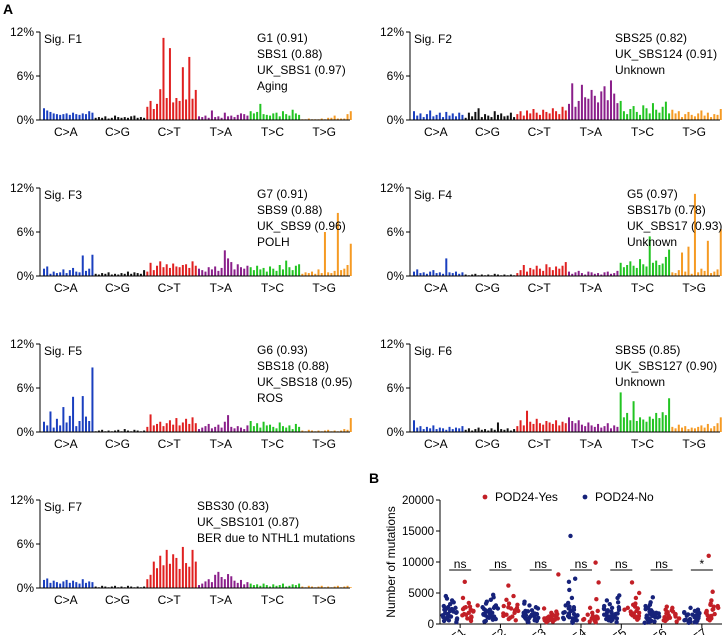 The image size is (726, 635). I want to click on y-tick-label: 0%, so click(26, 588).